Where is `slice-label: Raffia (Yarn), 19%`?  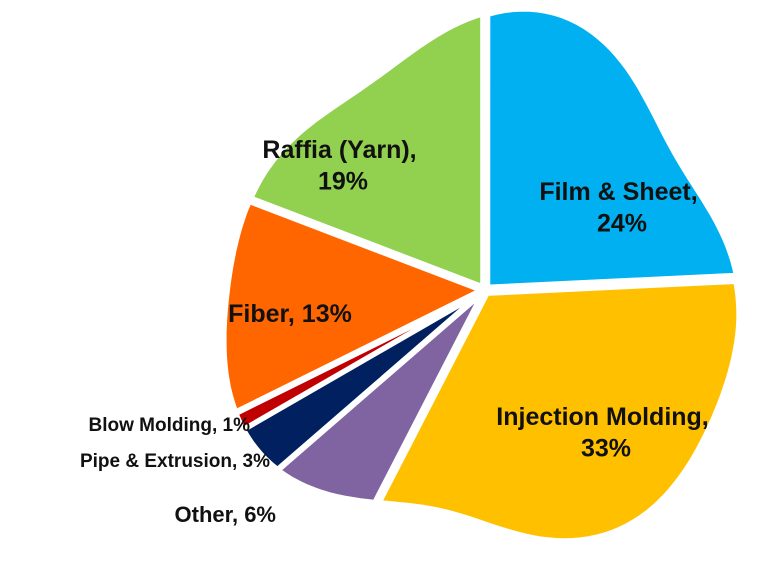
slice-label: Raffia (Yarn), 19% is located at coordinates (342, 165).